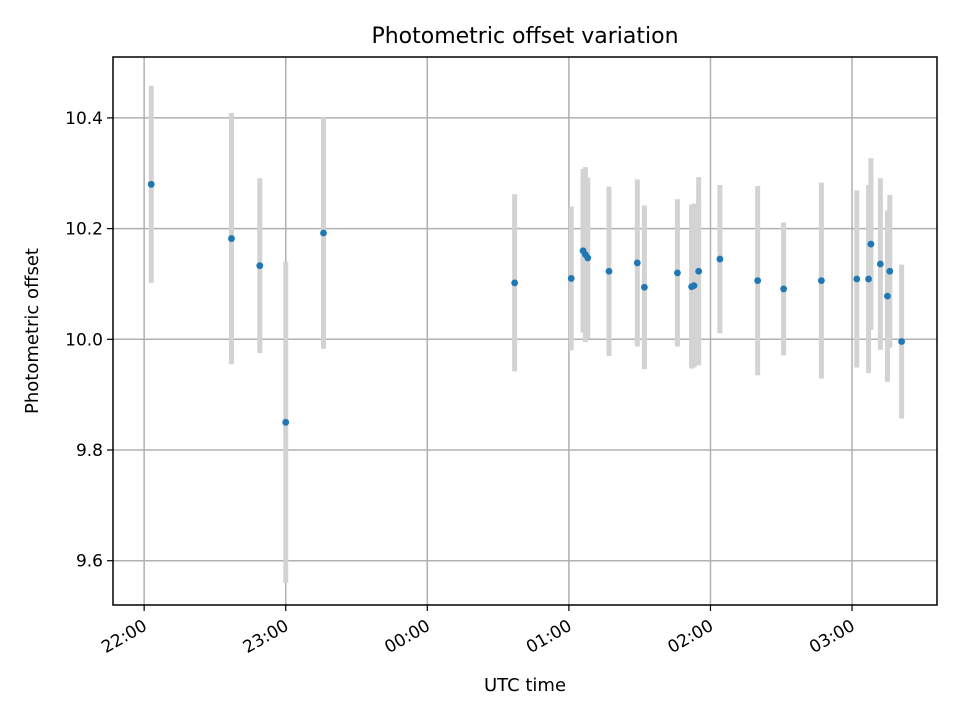 Image resolution: width=960 pixels, height=720 pixels. What do you see at coordinates (832, 637) in the screenshot?
I see `x-tick-label: 03:00` at bounding box center [832, 637].